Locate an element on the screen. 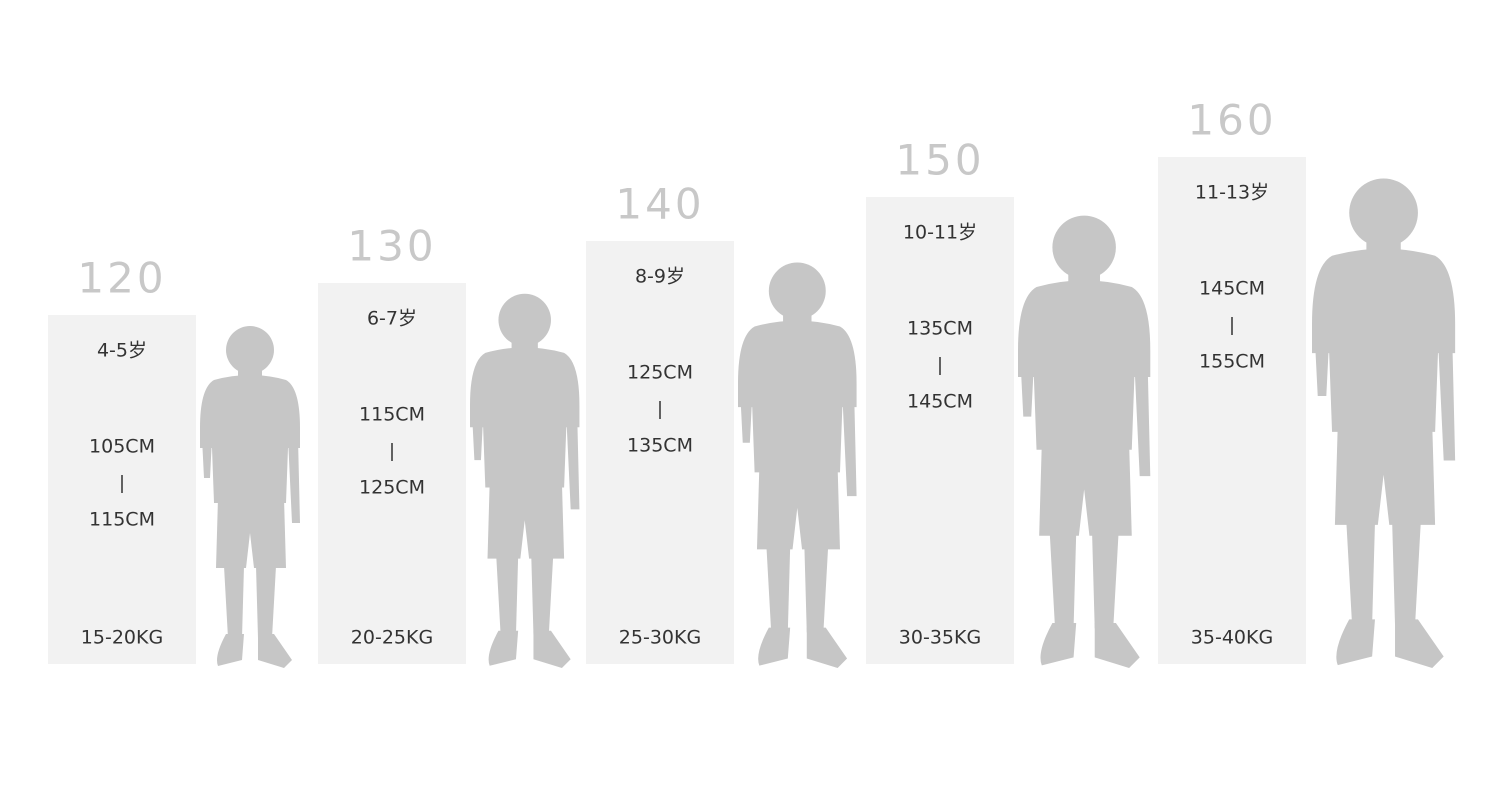 This screenshot has width=1500, height=808. age: 8-9岁 is located at coordinates (660, 277).